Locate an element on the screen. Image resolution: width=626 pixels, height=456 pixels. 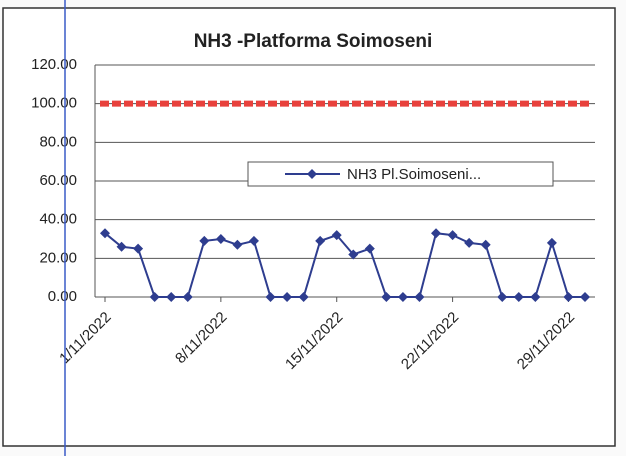
y-tick-label: 100.00 is located at coordinates (54, 103).